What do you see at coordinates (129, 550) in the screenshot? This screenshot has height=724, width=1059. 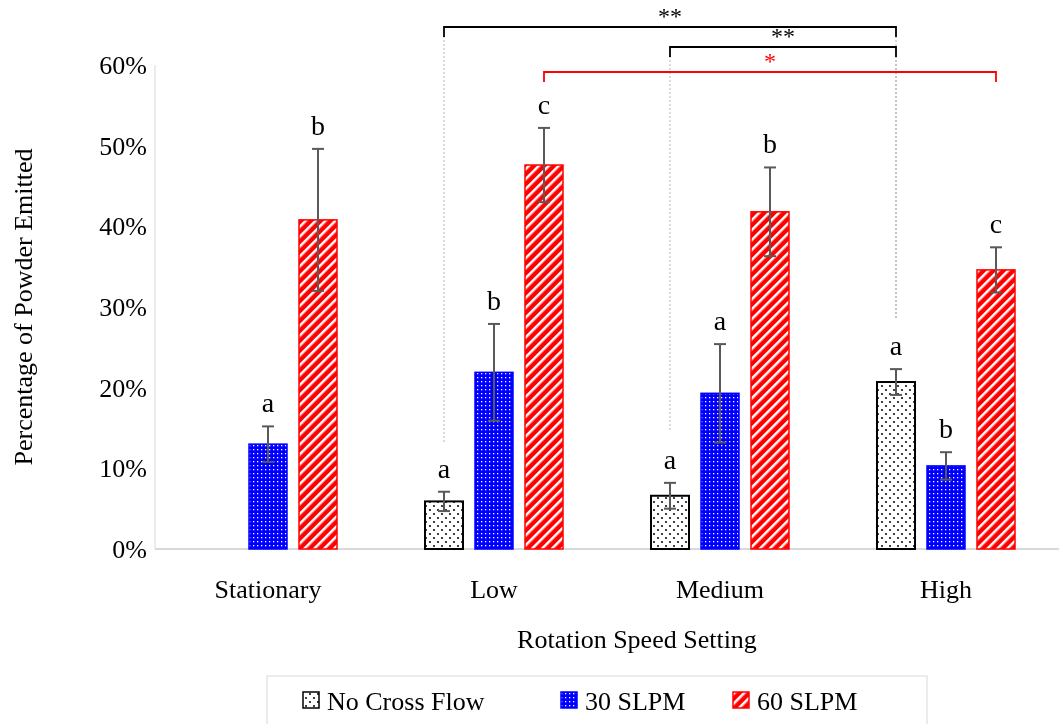 I see `y-tick-label: 0%` at bounding box center [129, 550].